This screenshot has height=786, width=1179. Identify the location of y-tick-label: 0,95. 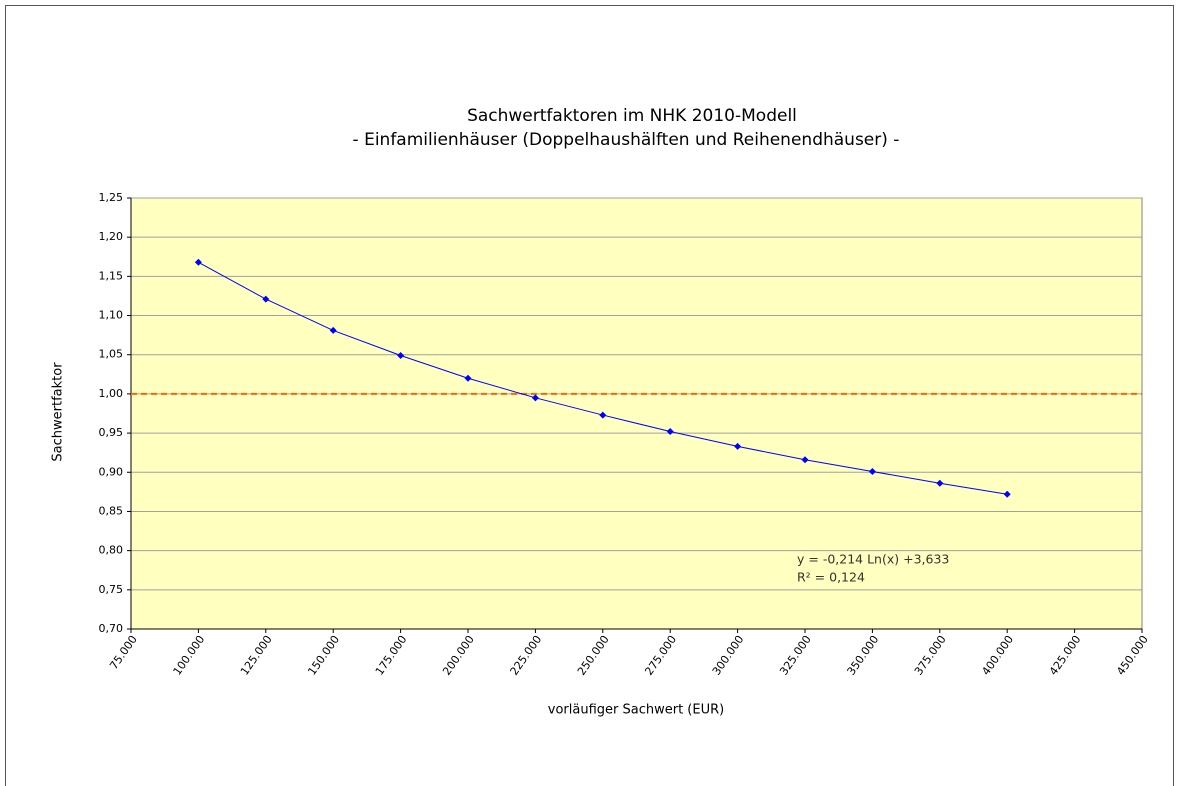
(111, 432).